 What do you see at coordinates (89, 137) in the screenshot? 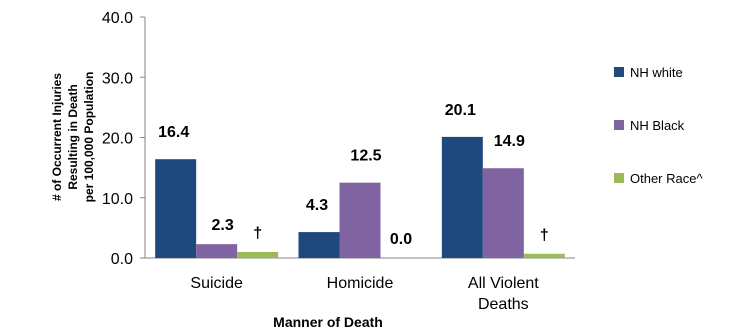
I see `y-axis-title-line-3: per 100,000 Population` at bounding box center [89, 137].